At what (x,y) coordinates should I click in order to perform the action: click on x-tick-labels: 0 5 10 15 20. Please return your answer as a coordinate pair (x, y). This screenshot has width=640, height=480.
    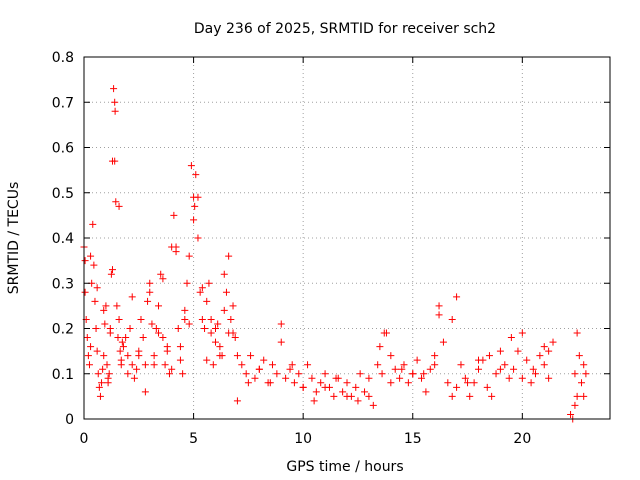
    Looking at the image, I should click on (306, 439).